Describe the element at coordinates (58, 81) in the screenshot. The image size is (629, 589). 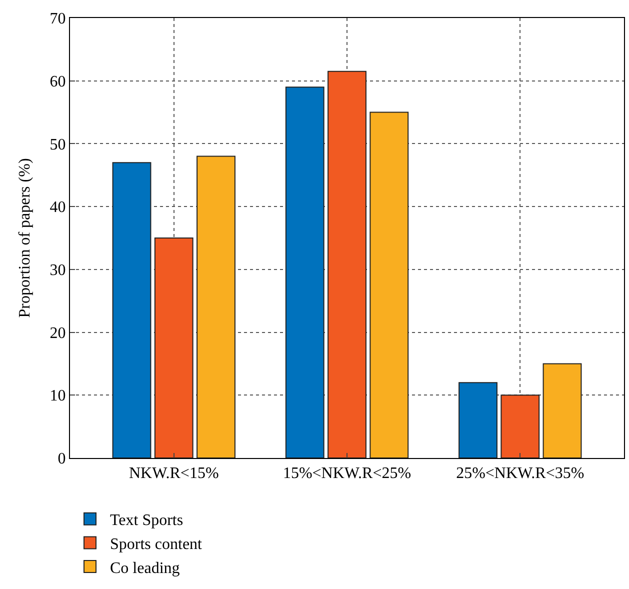
I see `y-tick-label: 60` at that location.